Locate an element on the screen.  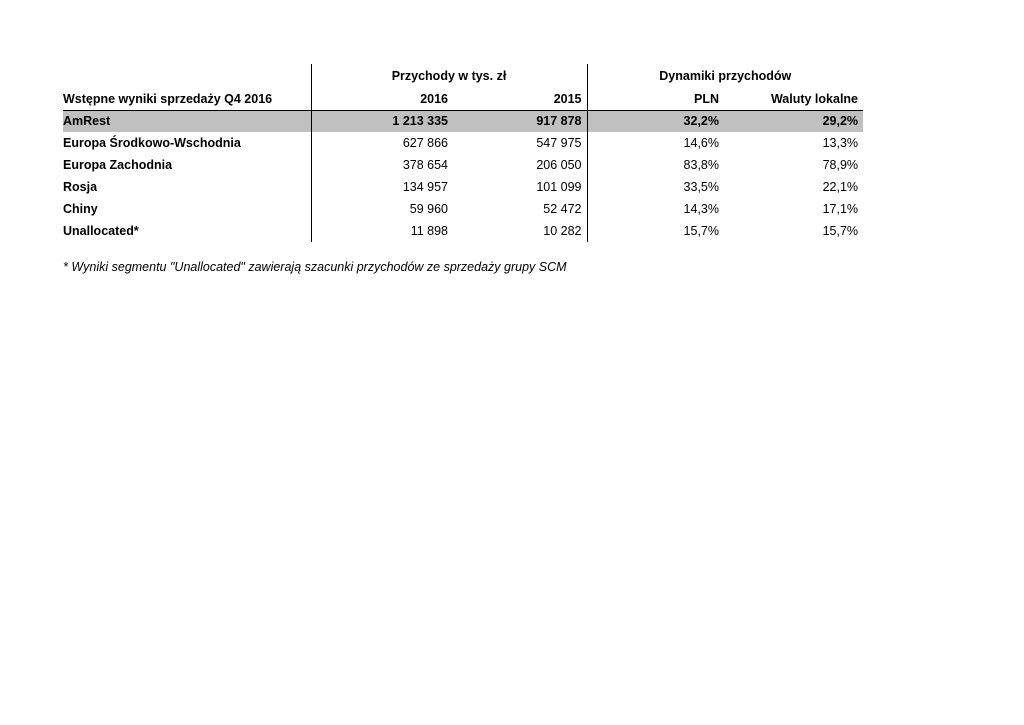
group-header-dynamics: Dynamiki przychodów is located at coordinates (725, 76).